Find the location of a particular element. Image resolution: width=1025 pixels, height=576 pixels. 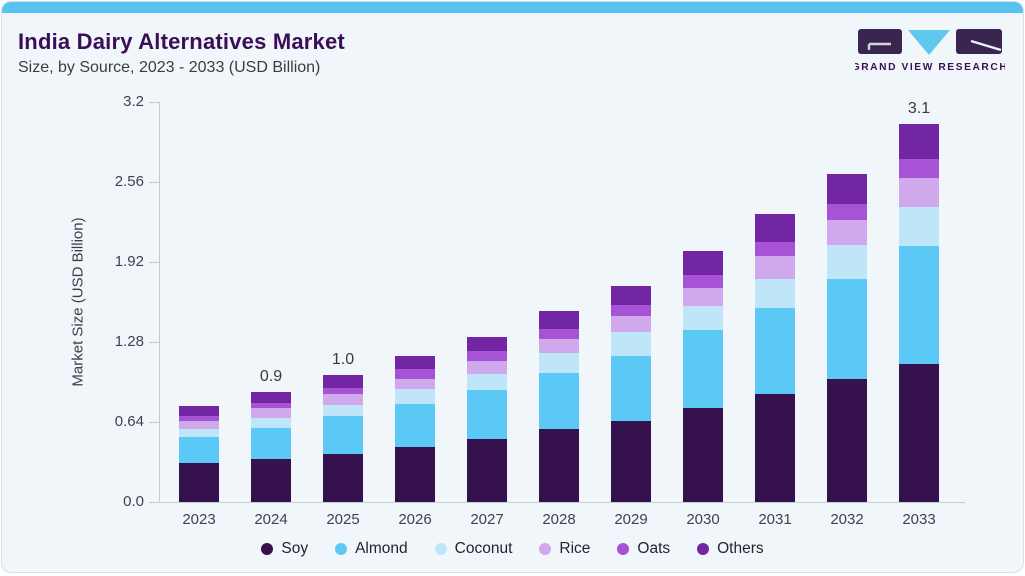

bar-segment-others-2024 is located at coordinates (271, 397).